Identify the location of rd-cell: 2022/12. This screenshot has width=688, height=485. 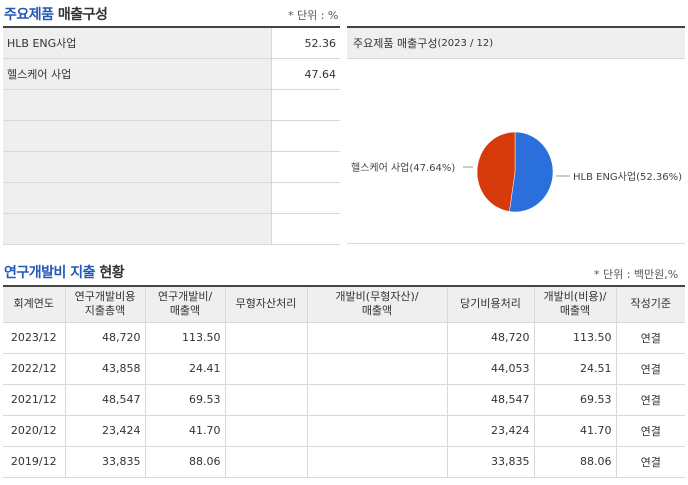
(34, 369).